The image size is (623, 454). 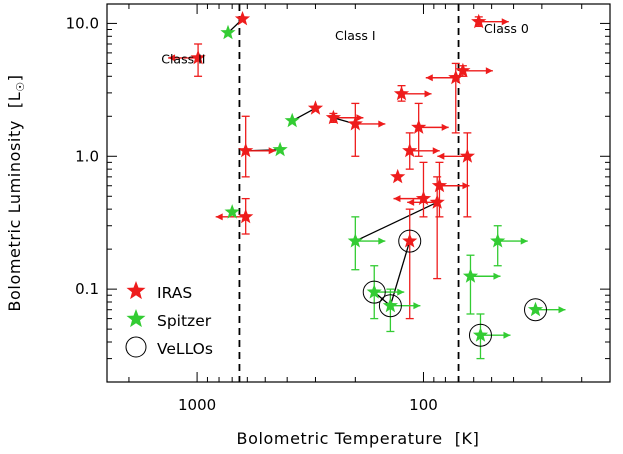 What do you see at coordinates (197, 405) in the screenshot?
I see `x-tick-label-1000: 1000` at bounding box center [197, 405].